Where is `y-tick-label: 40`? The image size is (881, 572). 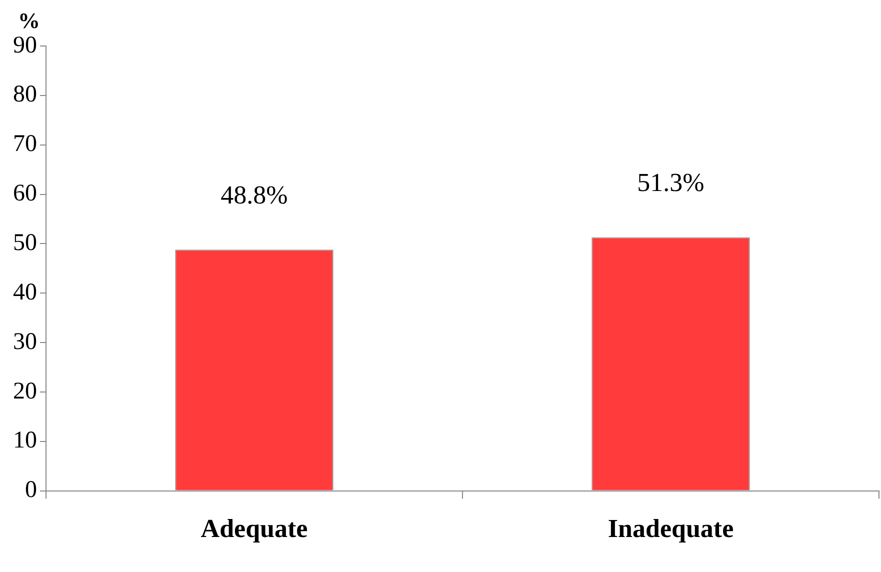 y-tick-label: 40 is located at coordinates (25, 292).